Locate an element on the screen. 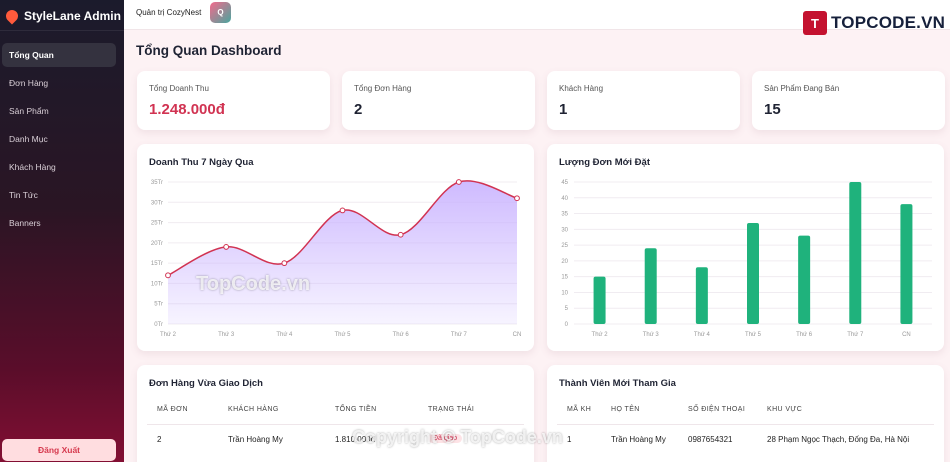 The width and height of the screenshot is (950, 462). y-tick-label: 25 is located at coordinates (564, 246).